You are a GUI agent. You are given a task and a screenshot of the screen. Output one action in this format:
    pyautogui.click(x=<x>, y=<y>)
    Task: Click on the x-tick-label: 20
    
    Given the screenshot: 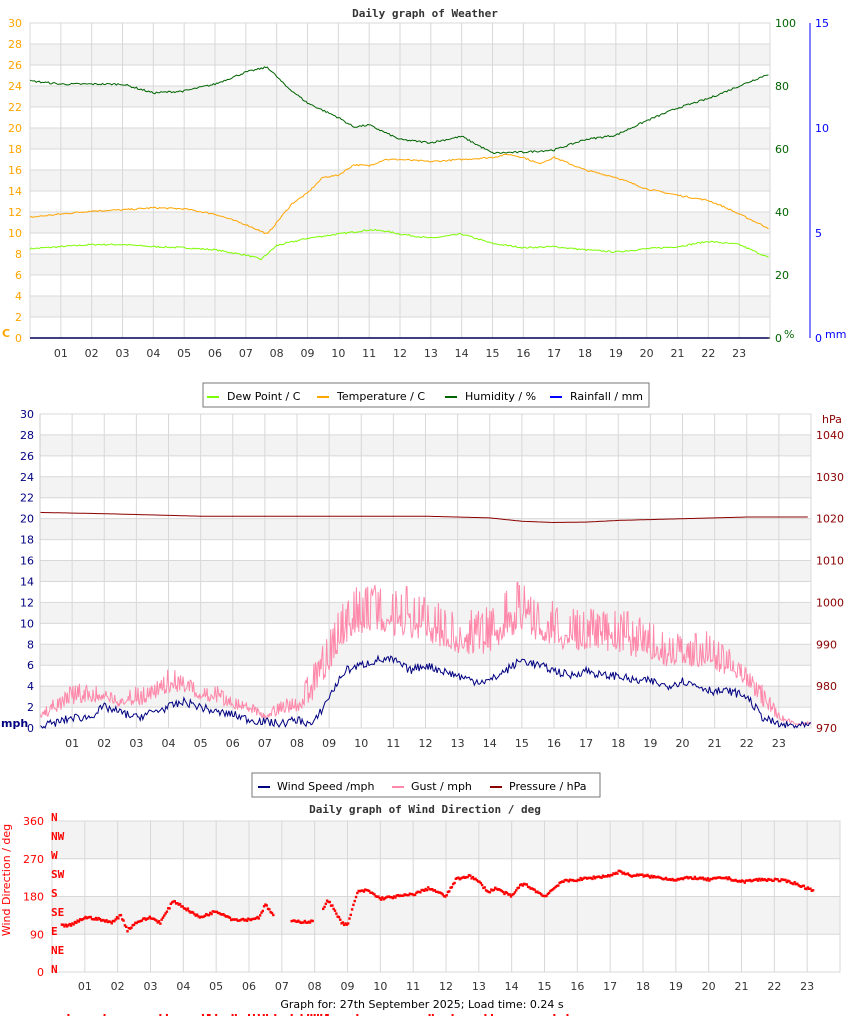 What is the action you would take?
    pyautogui.click(x=647, y=353)
    